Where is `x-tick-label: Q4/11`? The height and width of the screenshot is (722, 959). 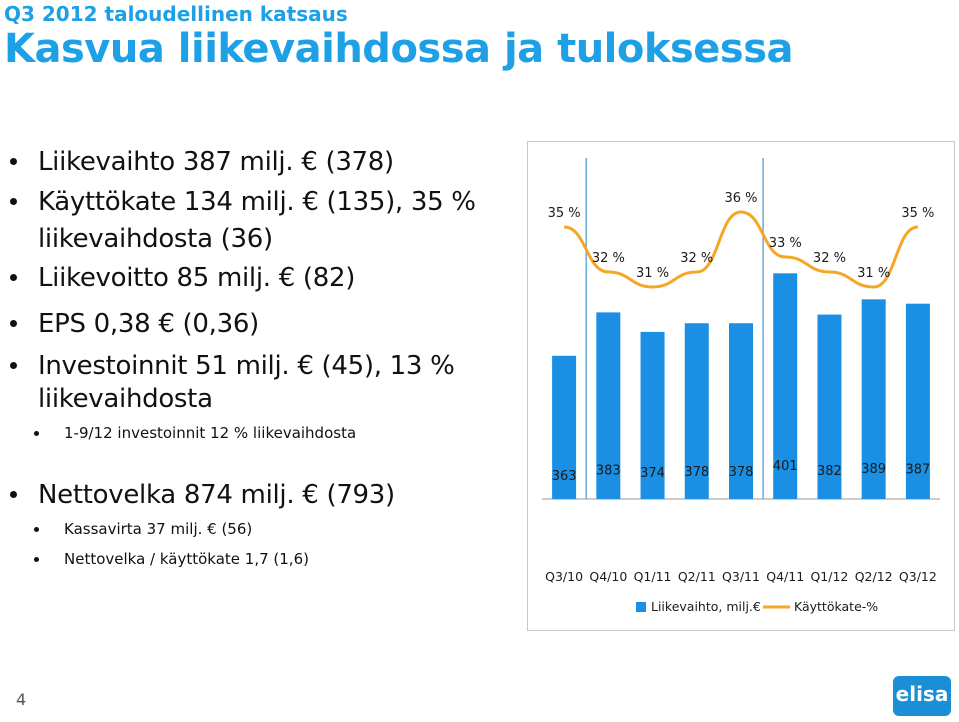
x-tick-label: Q4/11 is located at coordinates (785, 576).